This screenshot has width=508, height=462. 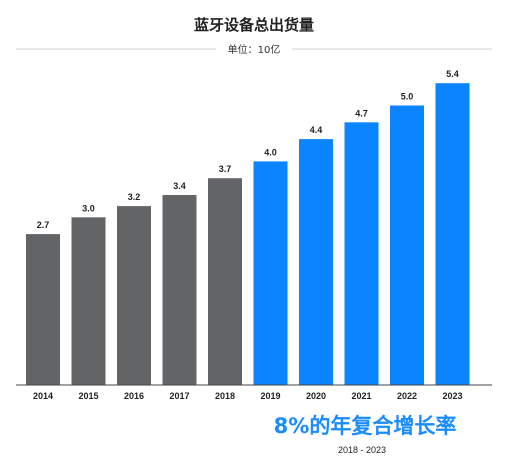 I want to click on x-tick-2014: 2014, so click(x=43, y=396).